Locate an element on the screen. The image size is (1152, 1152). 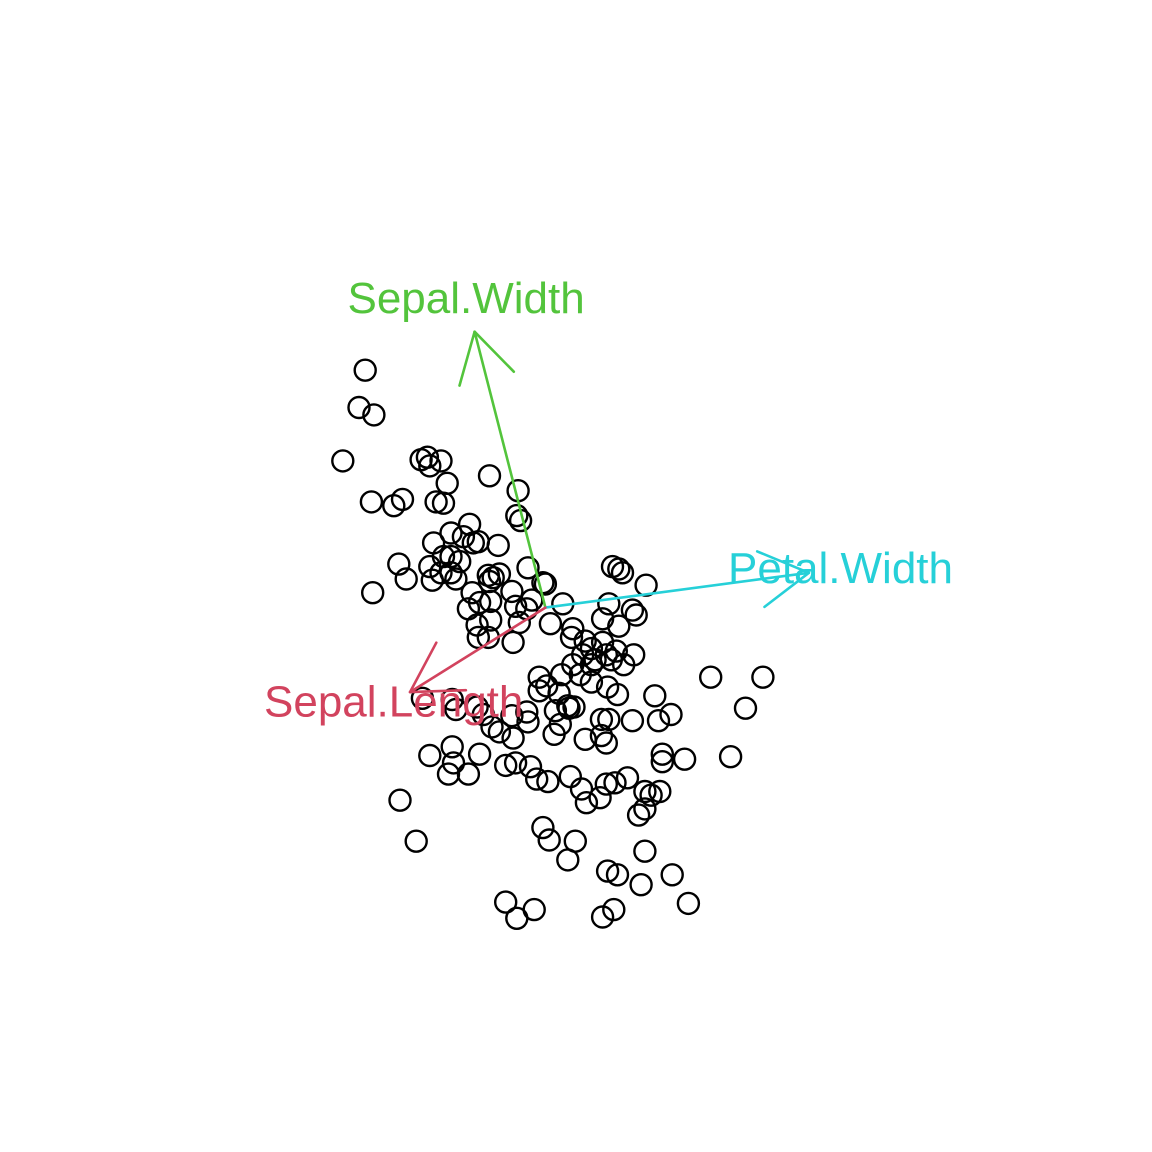
label-sepal-width: Sepal.Width is located at coordinates (465, 298).